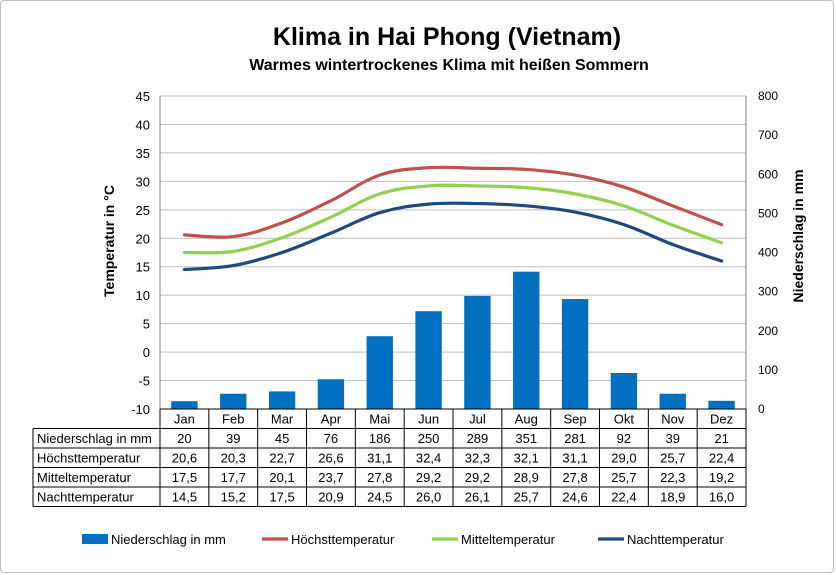 This screenshot has height=575, width=836. What do you see at coordinates (143, 295) in the screenshot?
I see `y-tick-left: 10` at bounding box center [143, 295].